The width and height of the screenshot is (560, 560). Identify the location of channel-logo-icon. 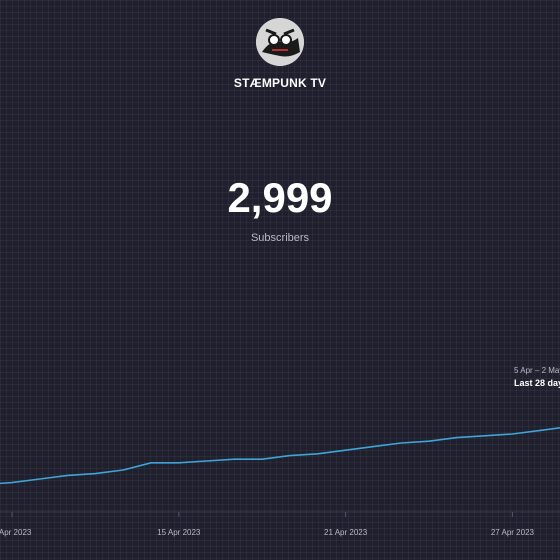
(280, 42).